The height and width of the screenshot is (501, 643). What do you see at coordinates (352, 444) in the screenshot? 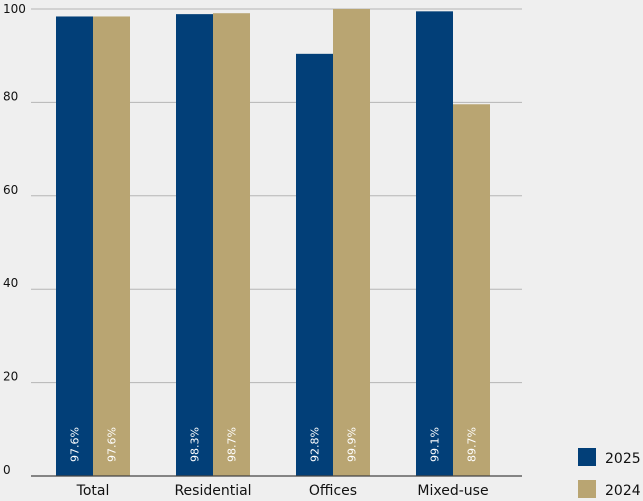
I see `bar-value-label: 99.9%` at bounding box center [352, 444].